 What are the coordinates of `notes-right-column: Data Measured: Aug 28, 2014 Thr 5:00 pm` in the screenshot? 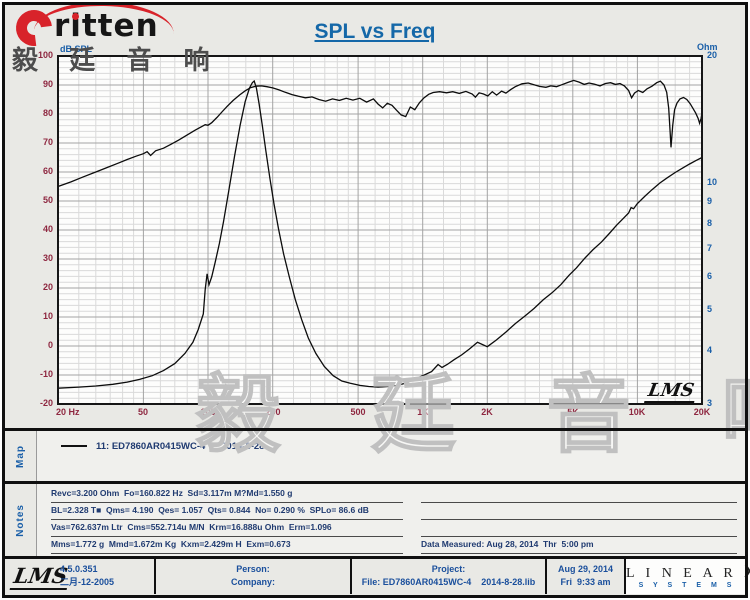 It's located at (579, 520).